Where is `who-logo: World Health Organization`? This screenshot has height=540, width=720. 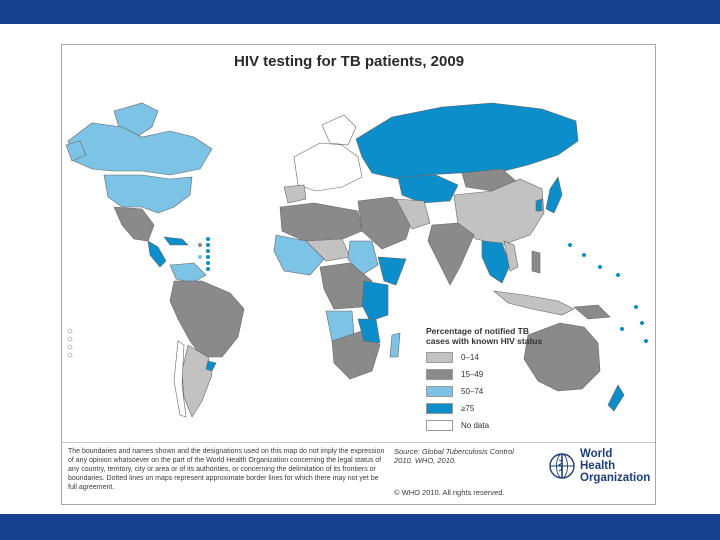
who-logo: World Health Organization is located at coordinates (599, 466).